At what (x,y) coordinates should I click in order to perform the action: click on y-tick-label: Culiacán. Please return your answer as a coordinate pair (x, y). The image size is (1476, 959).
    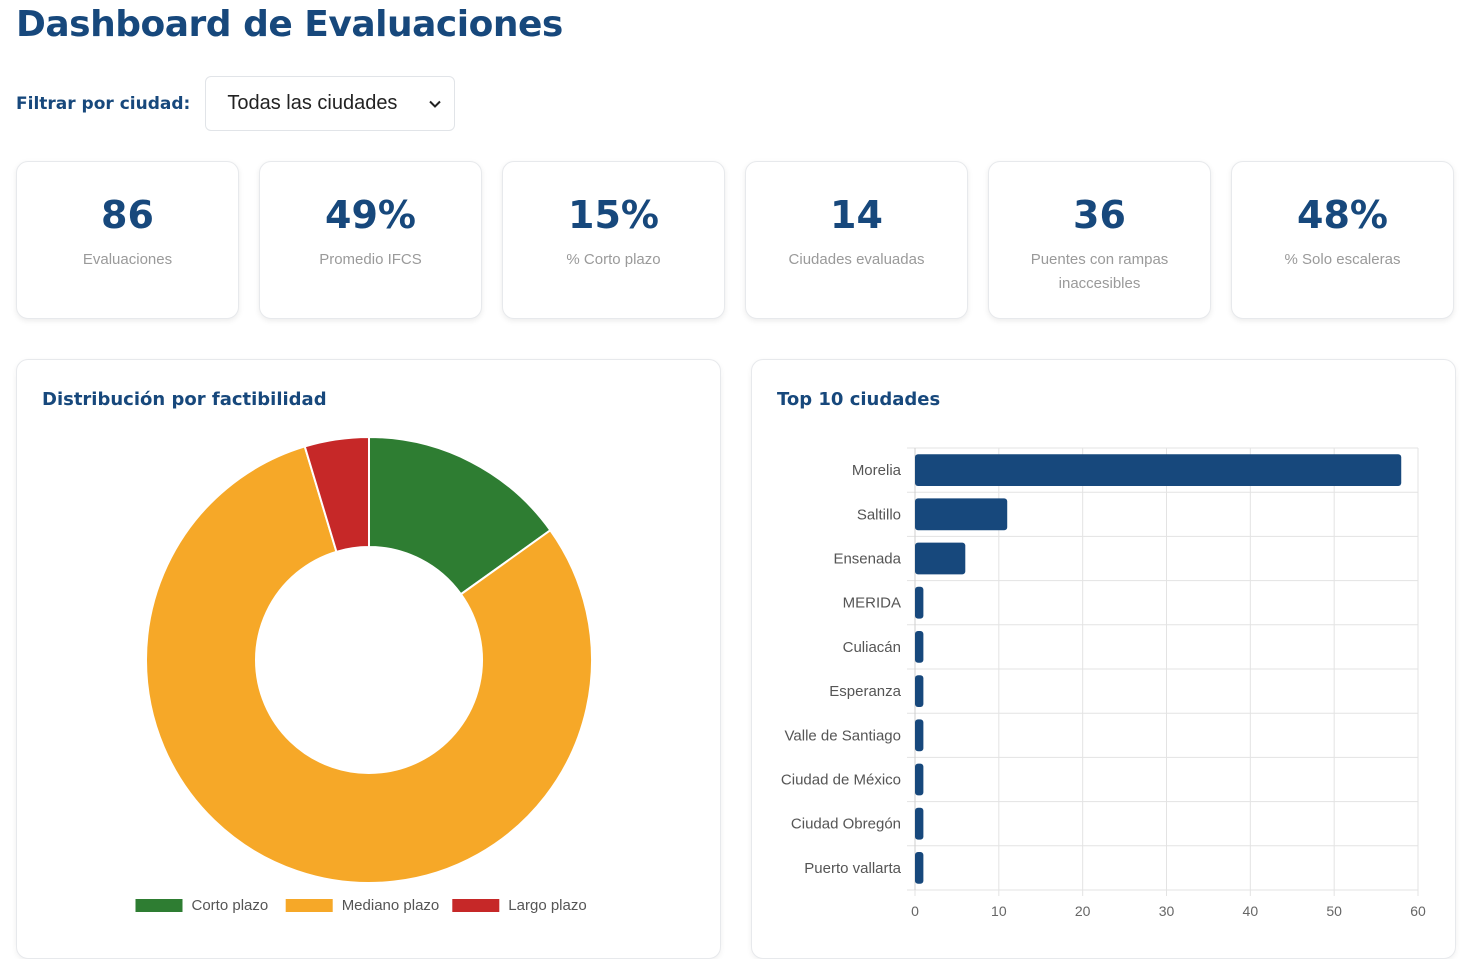
    Looking at the image, I should click on (872, 647).